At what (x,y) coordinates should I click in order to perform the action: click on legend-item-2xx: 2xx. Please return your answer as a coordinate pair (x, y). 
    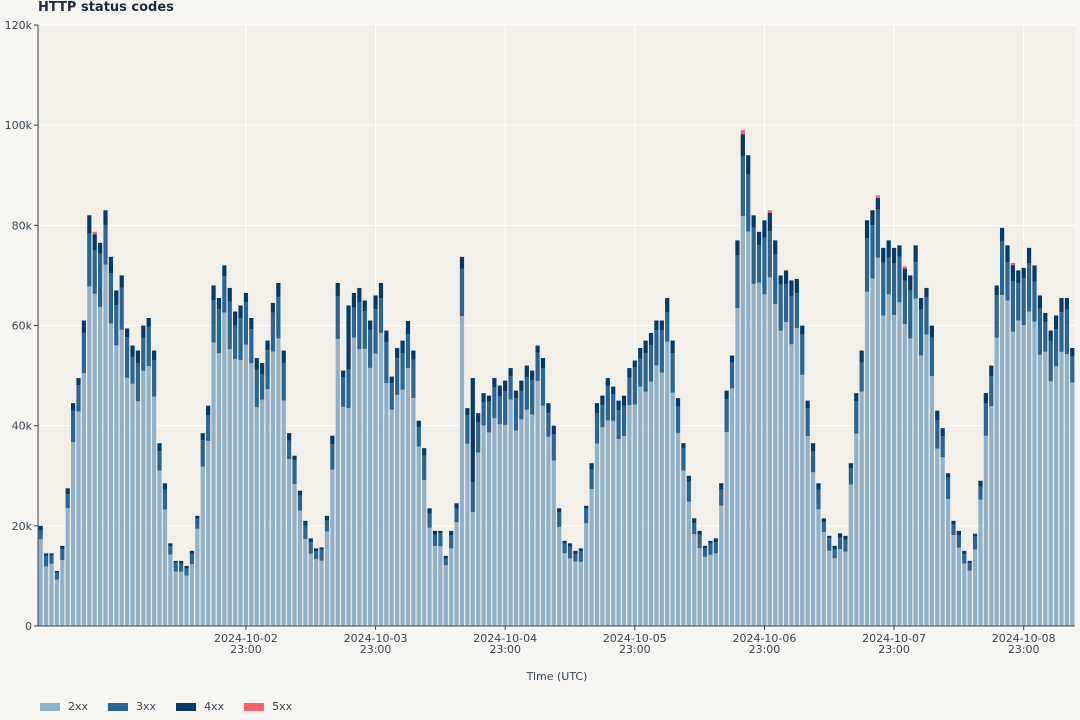
    Looking at the image, I should click on (64, 706).